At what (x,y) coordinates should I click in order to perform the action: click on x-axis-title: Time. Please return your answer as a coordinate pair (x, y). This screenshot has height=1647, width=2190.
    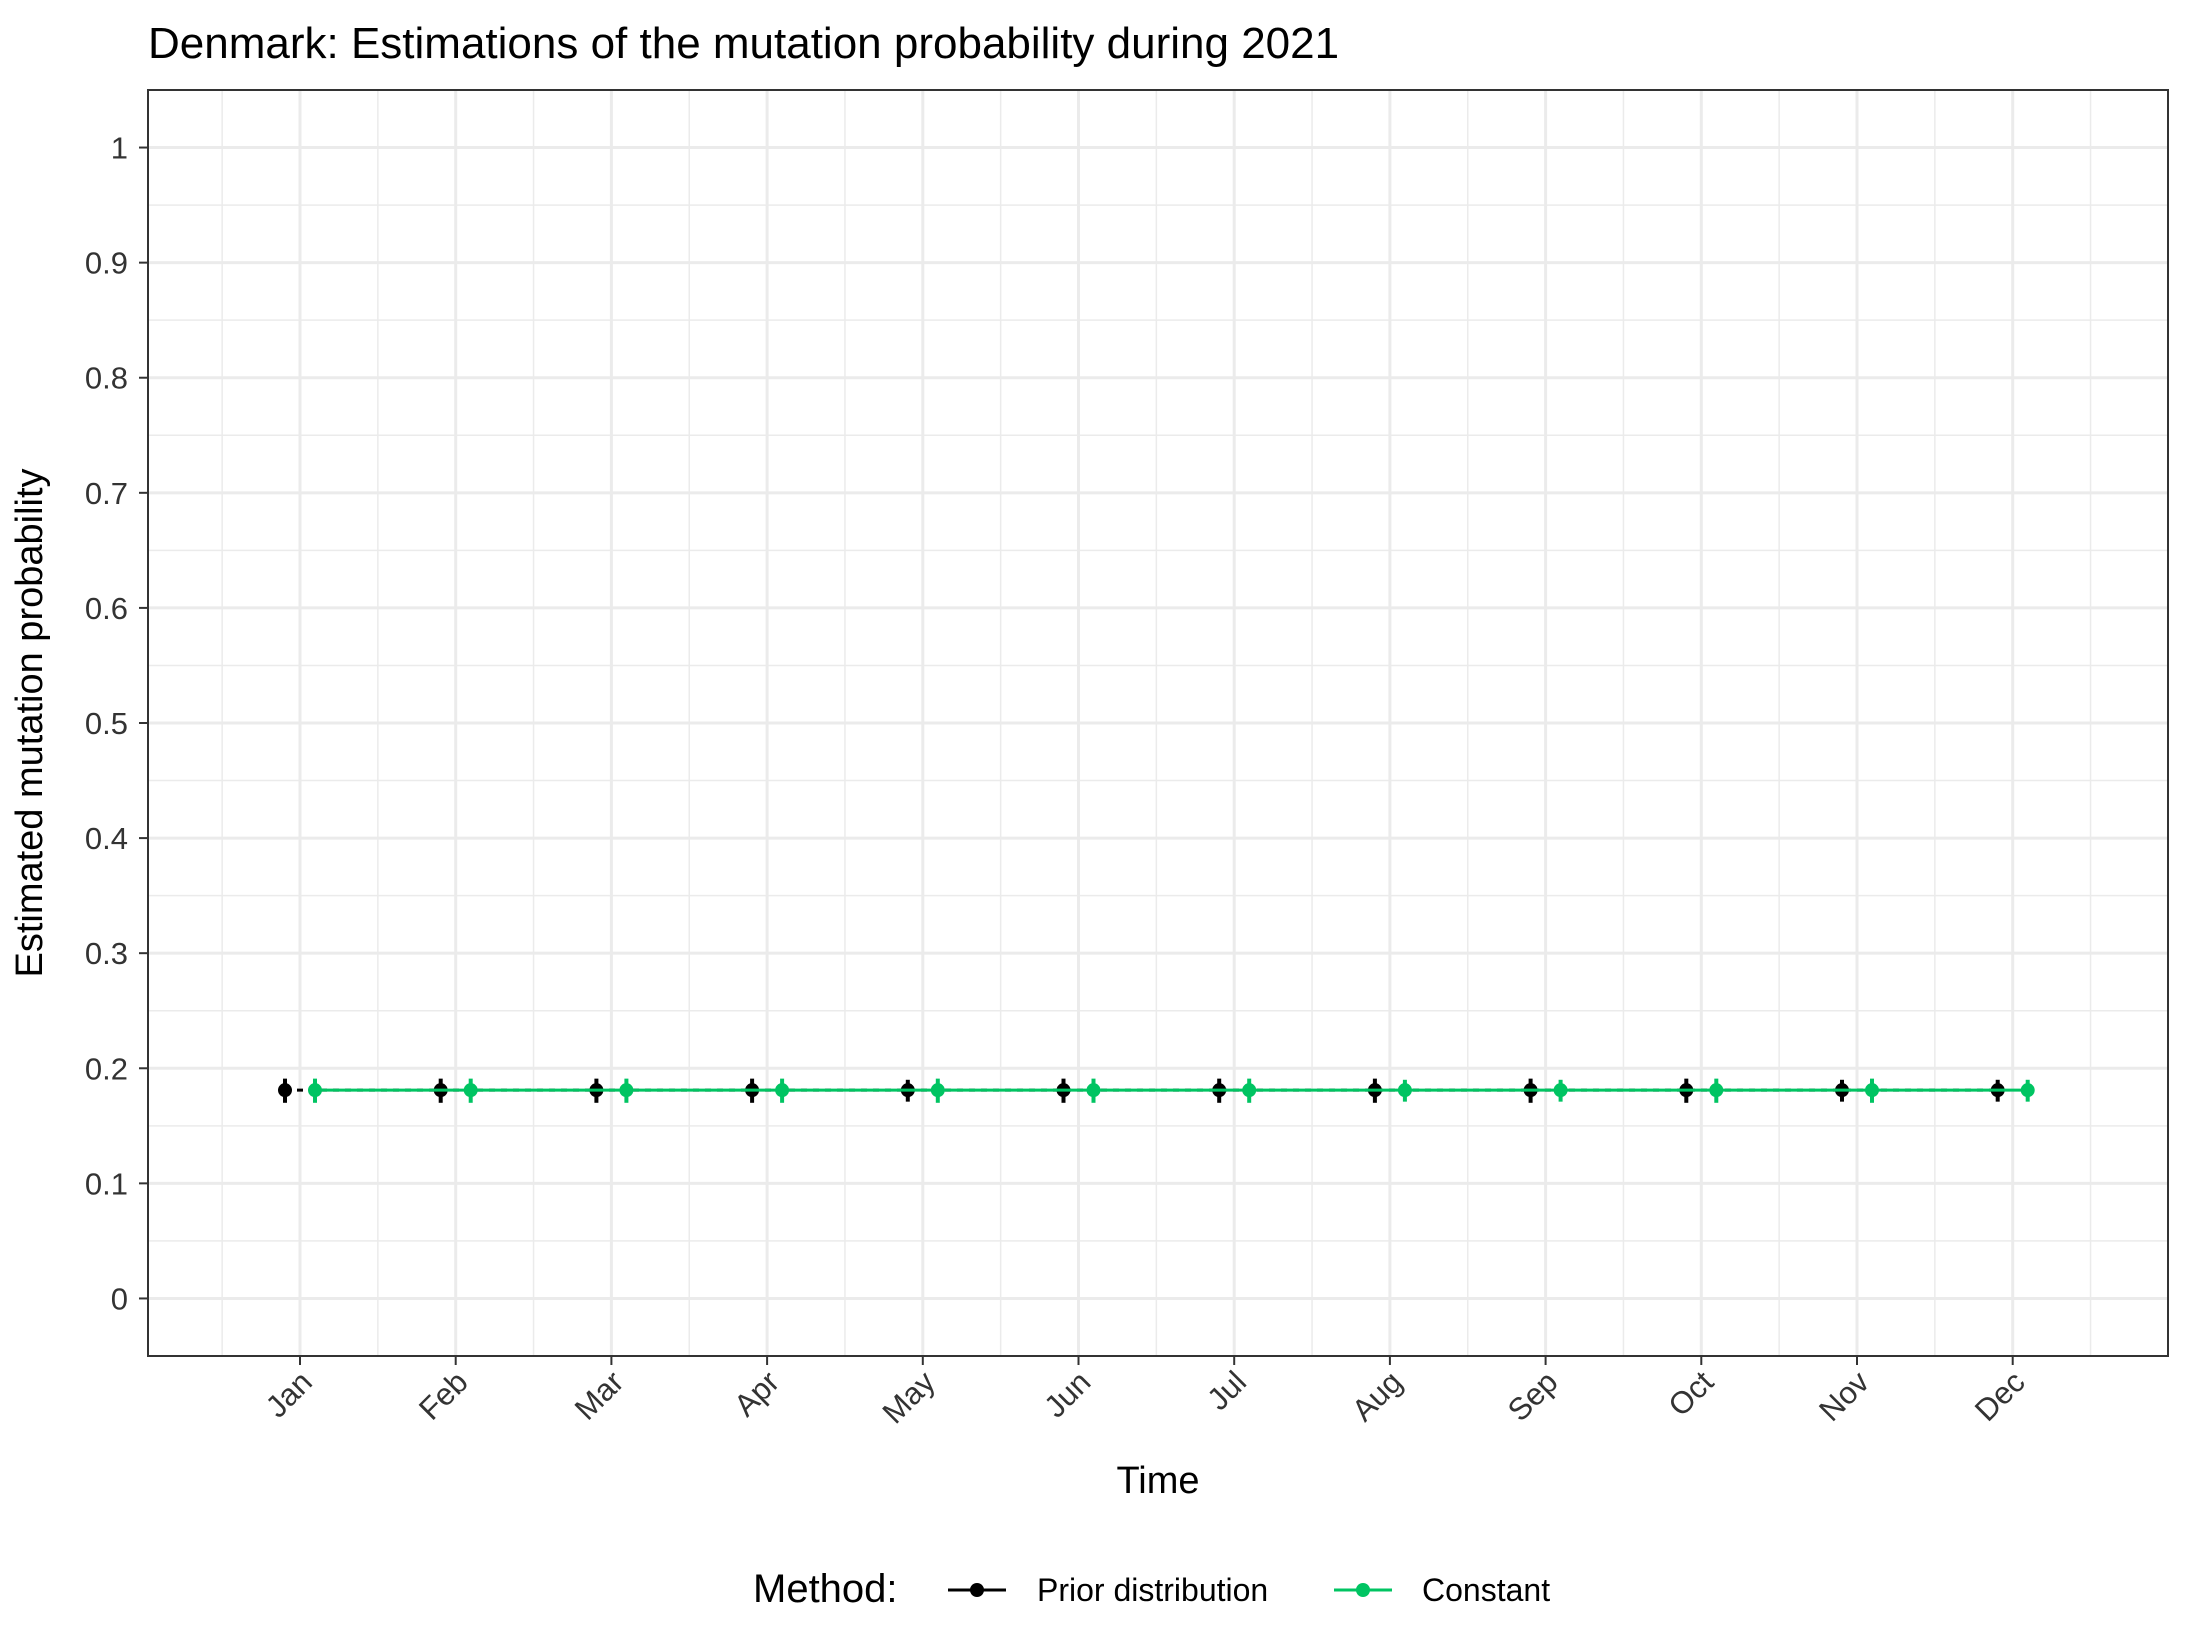
    Looking at the image, I should click on (1157, 1481).